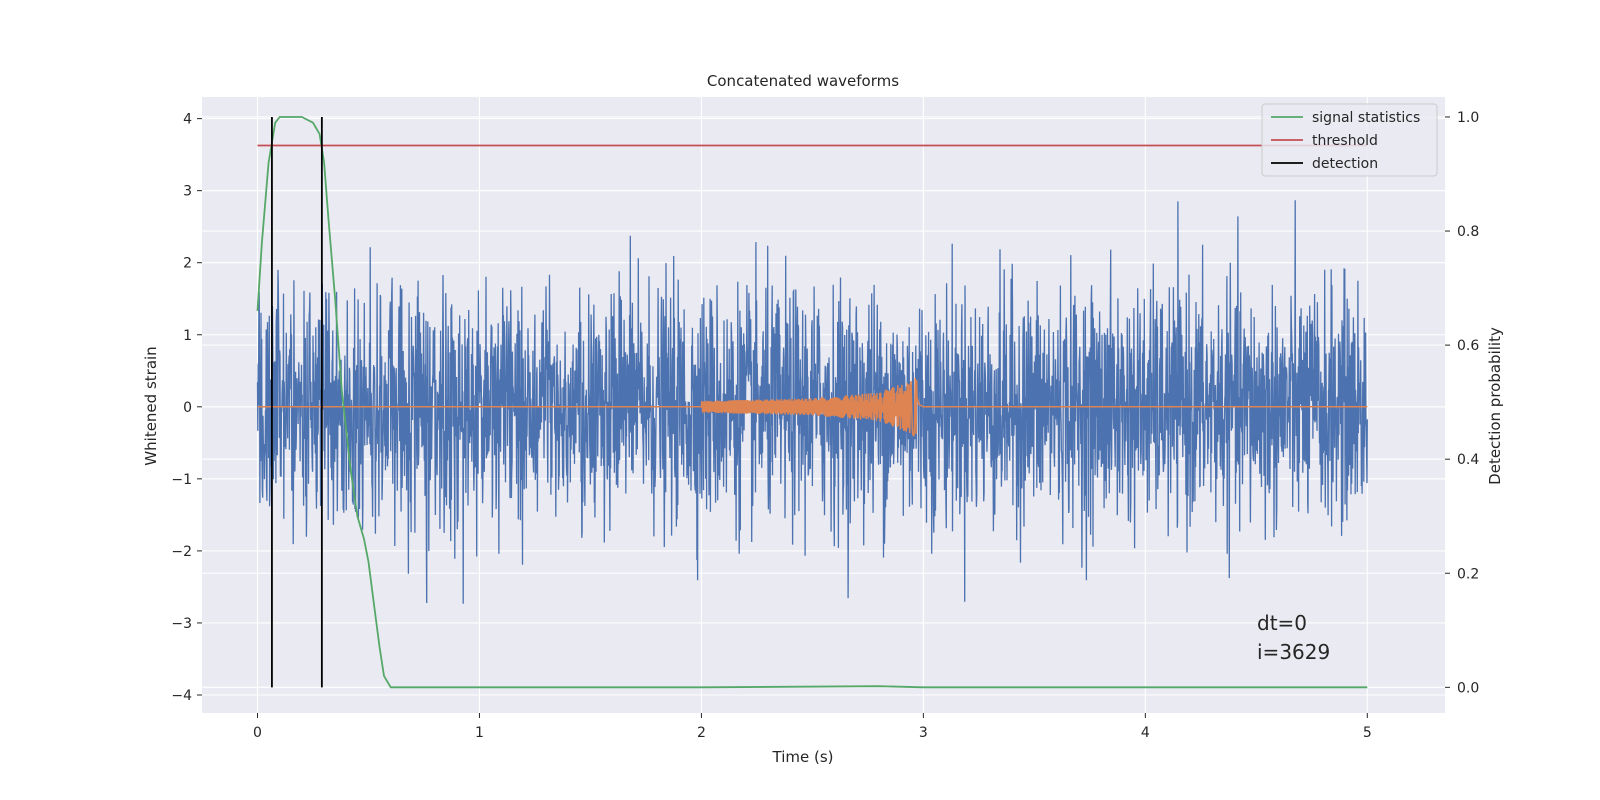  Describe the element at coordinates (181, 552) in the screenshot. I see `y-tick-label: −2` at that location.